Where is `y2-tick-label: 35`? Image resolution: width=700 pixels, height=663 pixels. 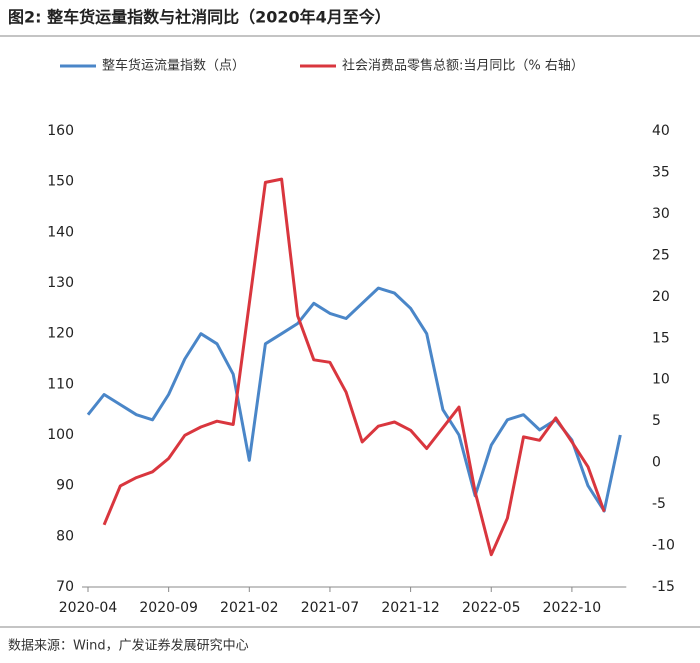 y2-tick-label: 35 is located at coordinates (661, 172).